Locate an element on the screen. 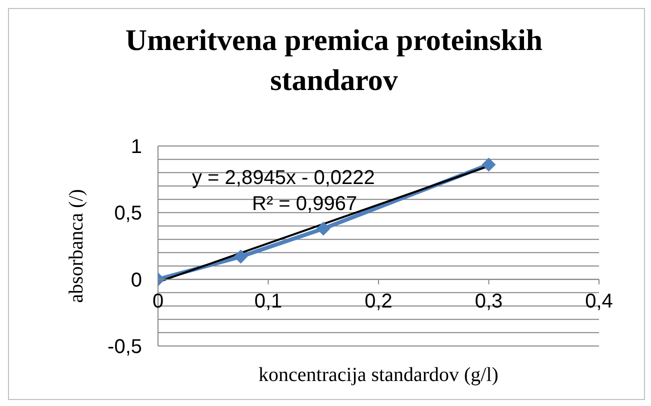  x-tick-label: 0,2 is located at coordinates (378, 301).